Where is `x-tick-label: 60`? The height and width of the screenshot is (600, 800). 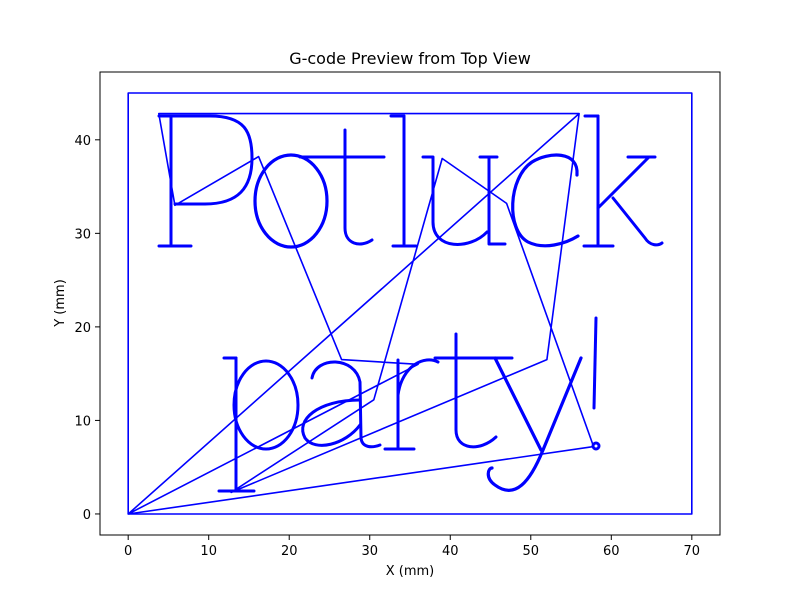 x-tick-label: 60 is located at coordinates (611, 551).